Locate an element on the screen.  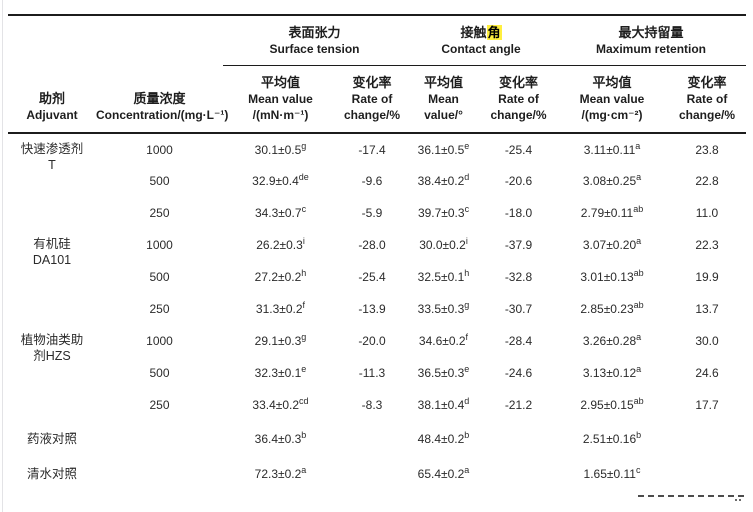
adjuvant-line: 快速渗透剂 is located at coordinates (52, 149).